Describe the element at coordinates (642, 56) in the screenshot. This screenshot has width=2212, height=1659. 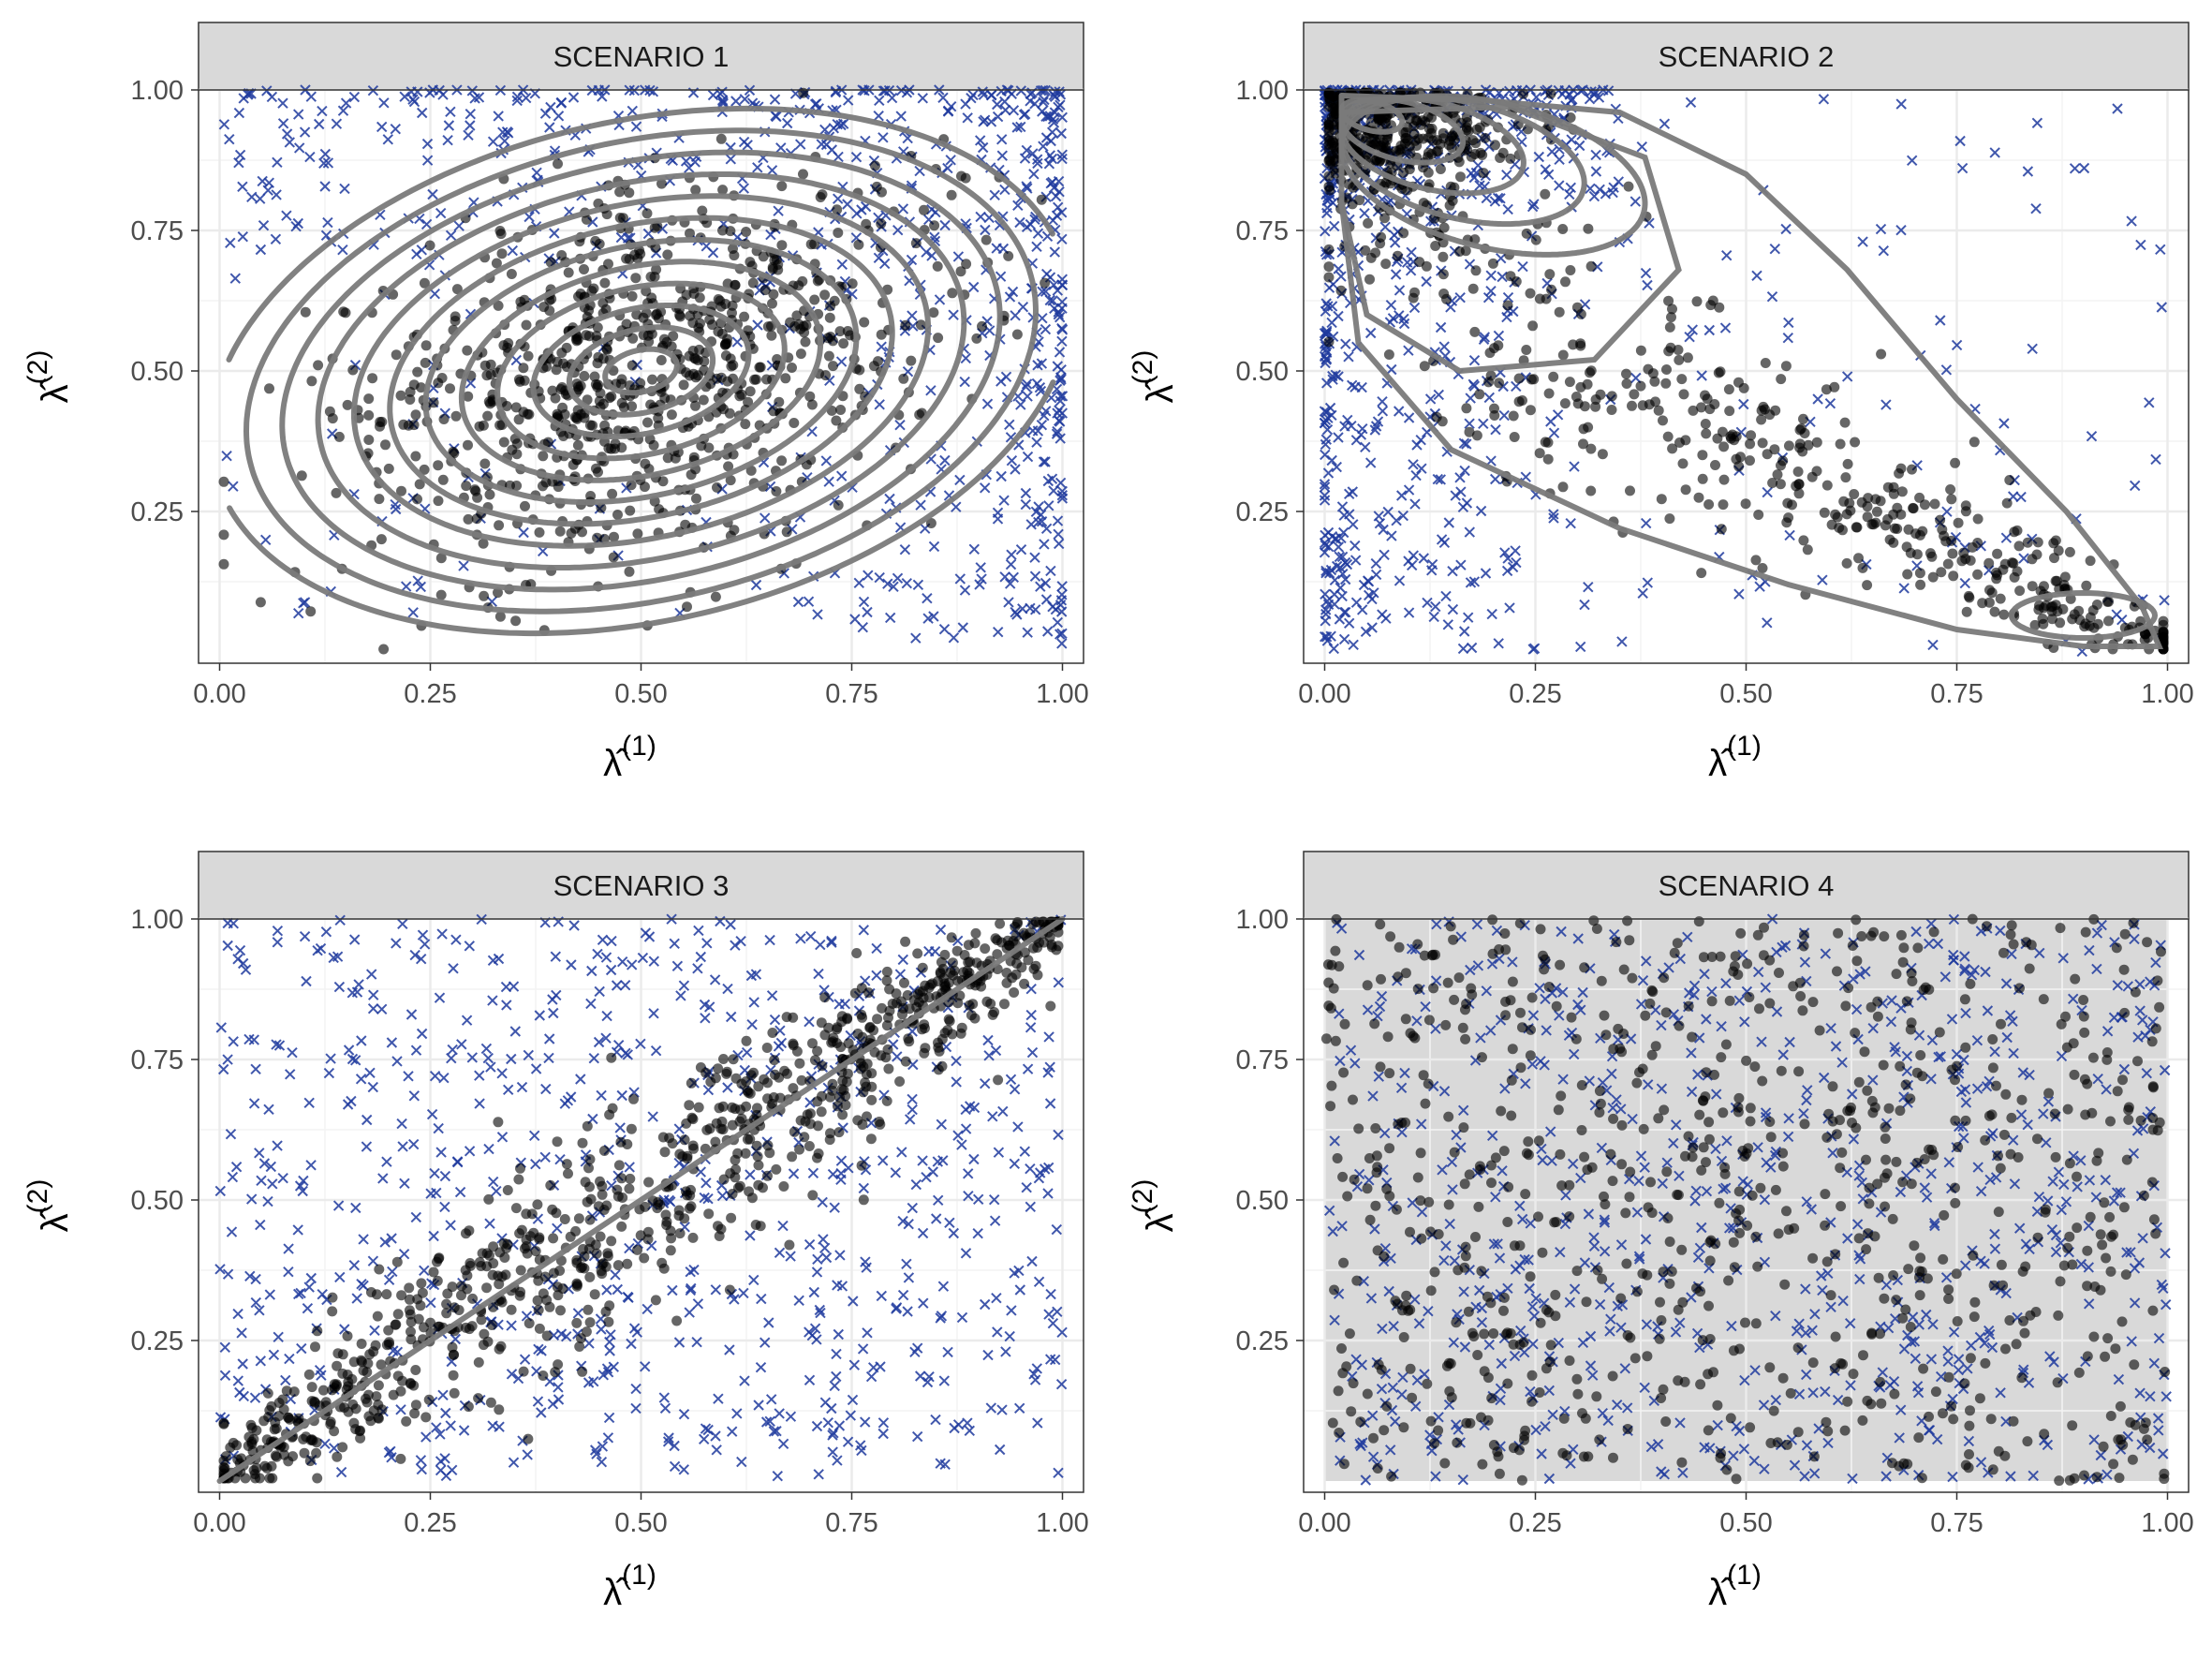
I see `facet-title: SCENARIO 1` at that location.